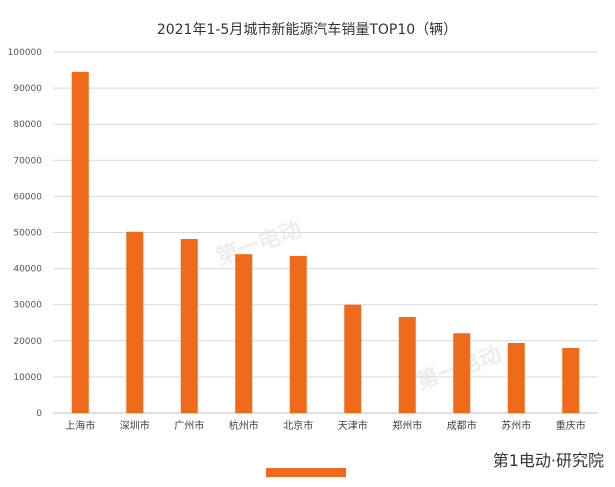 This screenshot has width=615, height=487. What do you see at coordinates (27, 342) in the screenshot?
I see `y-tick-label: 20000` at bounding box center [27, 342].